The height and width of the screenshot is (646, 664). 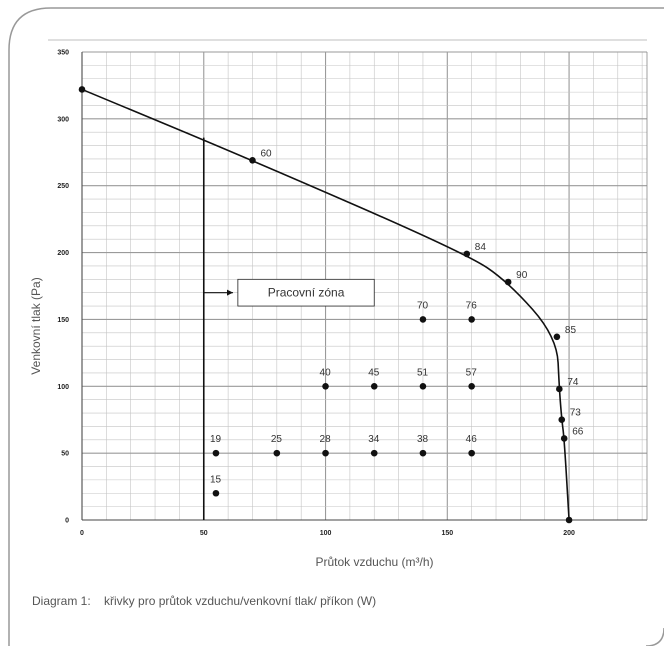 What do you see at coordinates (326, 439) in the screenshot?
I see `operating-point-label: 28` at bounding box center [326, 439].